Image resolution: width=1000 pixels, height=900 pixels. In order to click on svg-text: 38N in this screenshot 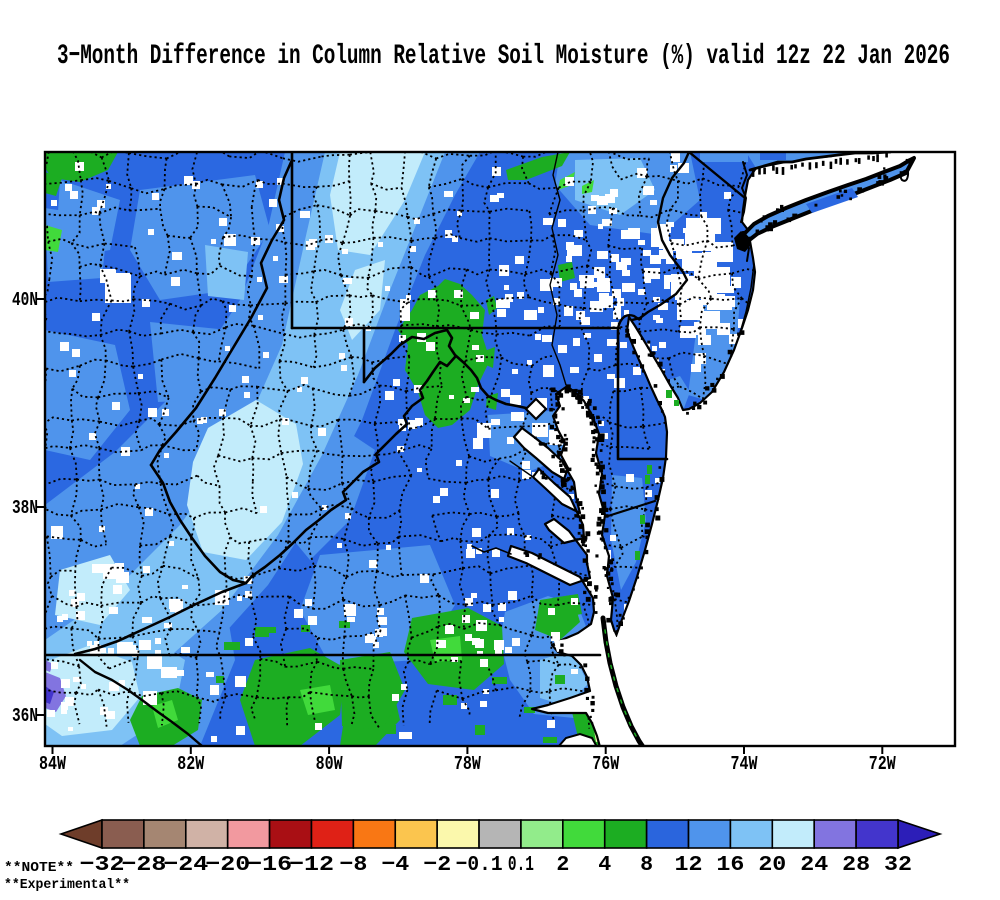, I will do `click(25, 509)`.